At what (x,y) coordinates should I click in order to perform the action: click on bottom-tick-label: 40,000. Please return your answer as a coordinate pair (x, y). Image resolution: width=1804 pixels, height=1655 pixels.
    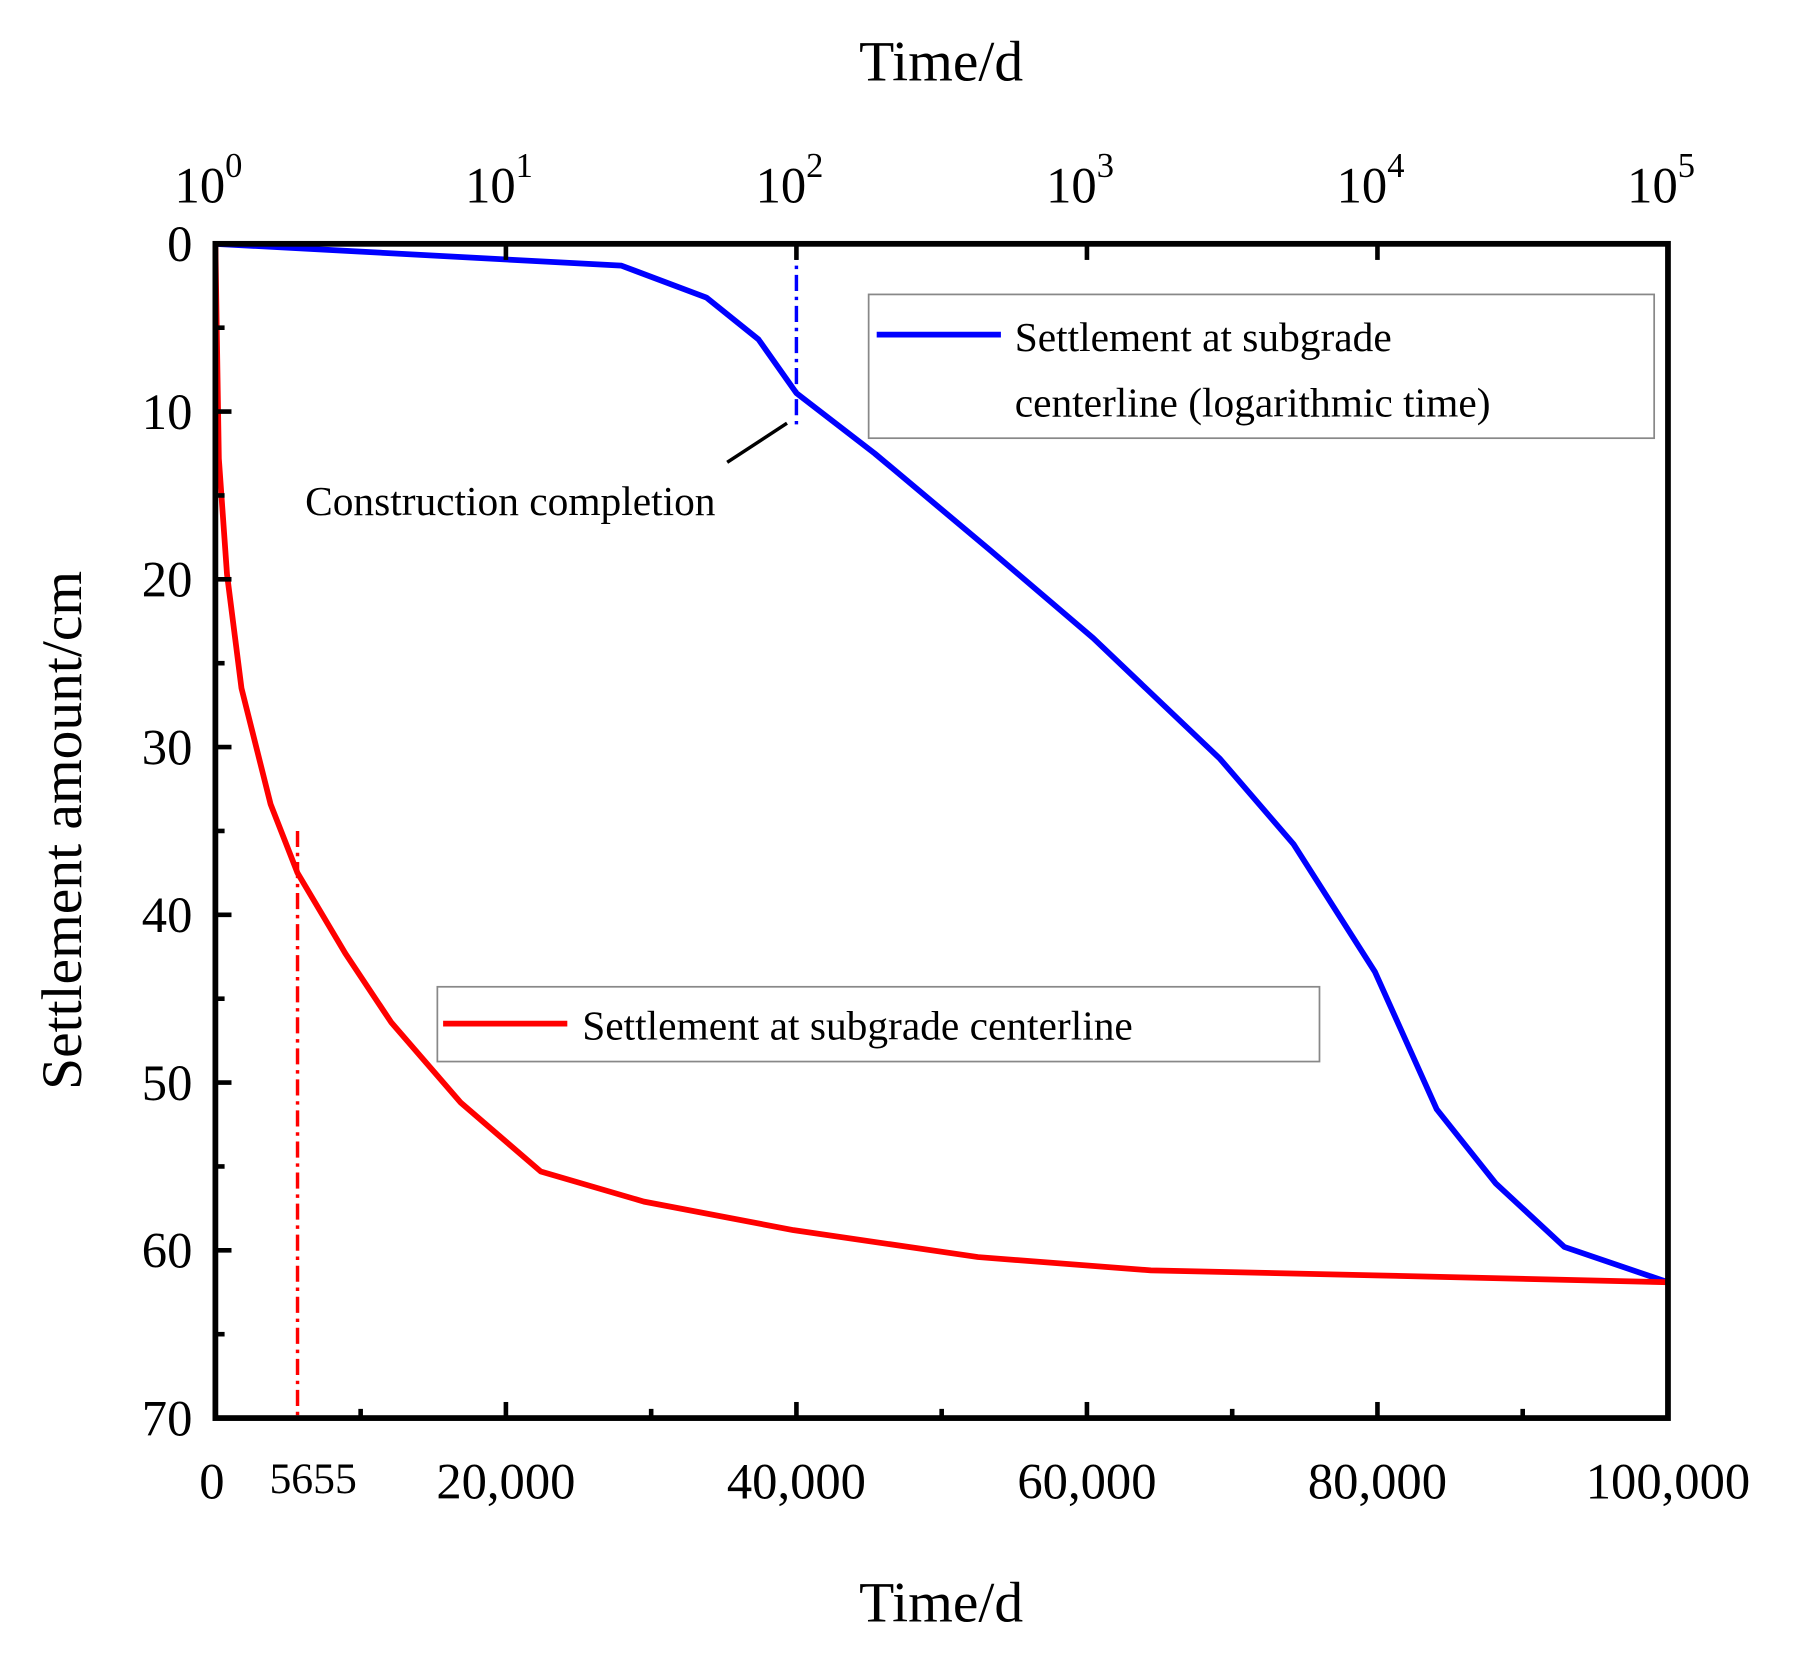
    Looking at the image, I should click on (796, 1482).